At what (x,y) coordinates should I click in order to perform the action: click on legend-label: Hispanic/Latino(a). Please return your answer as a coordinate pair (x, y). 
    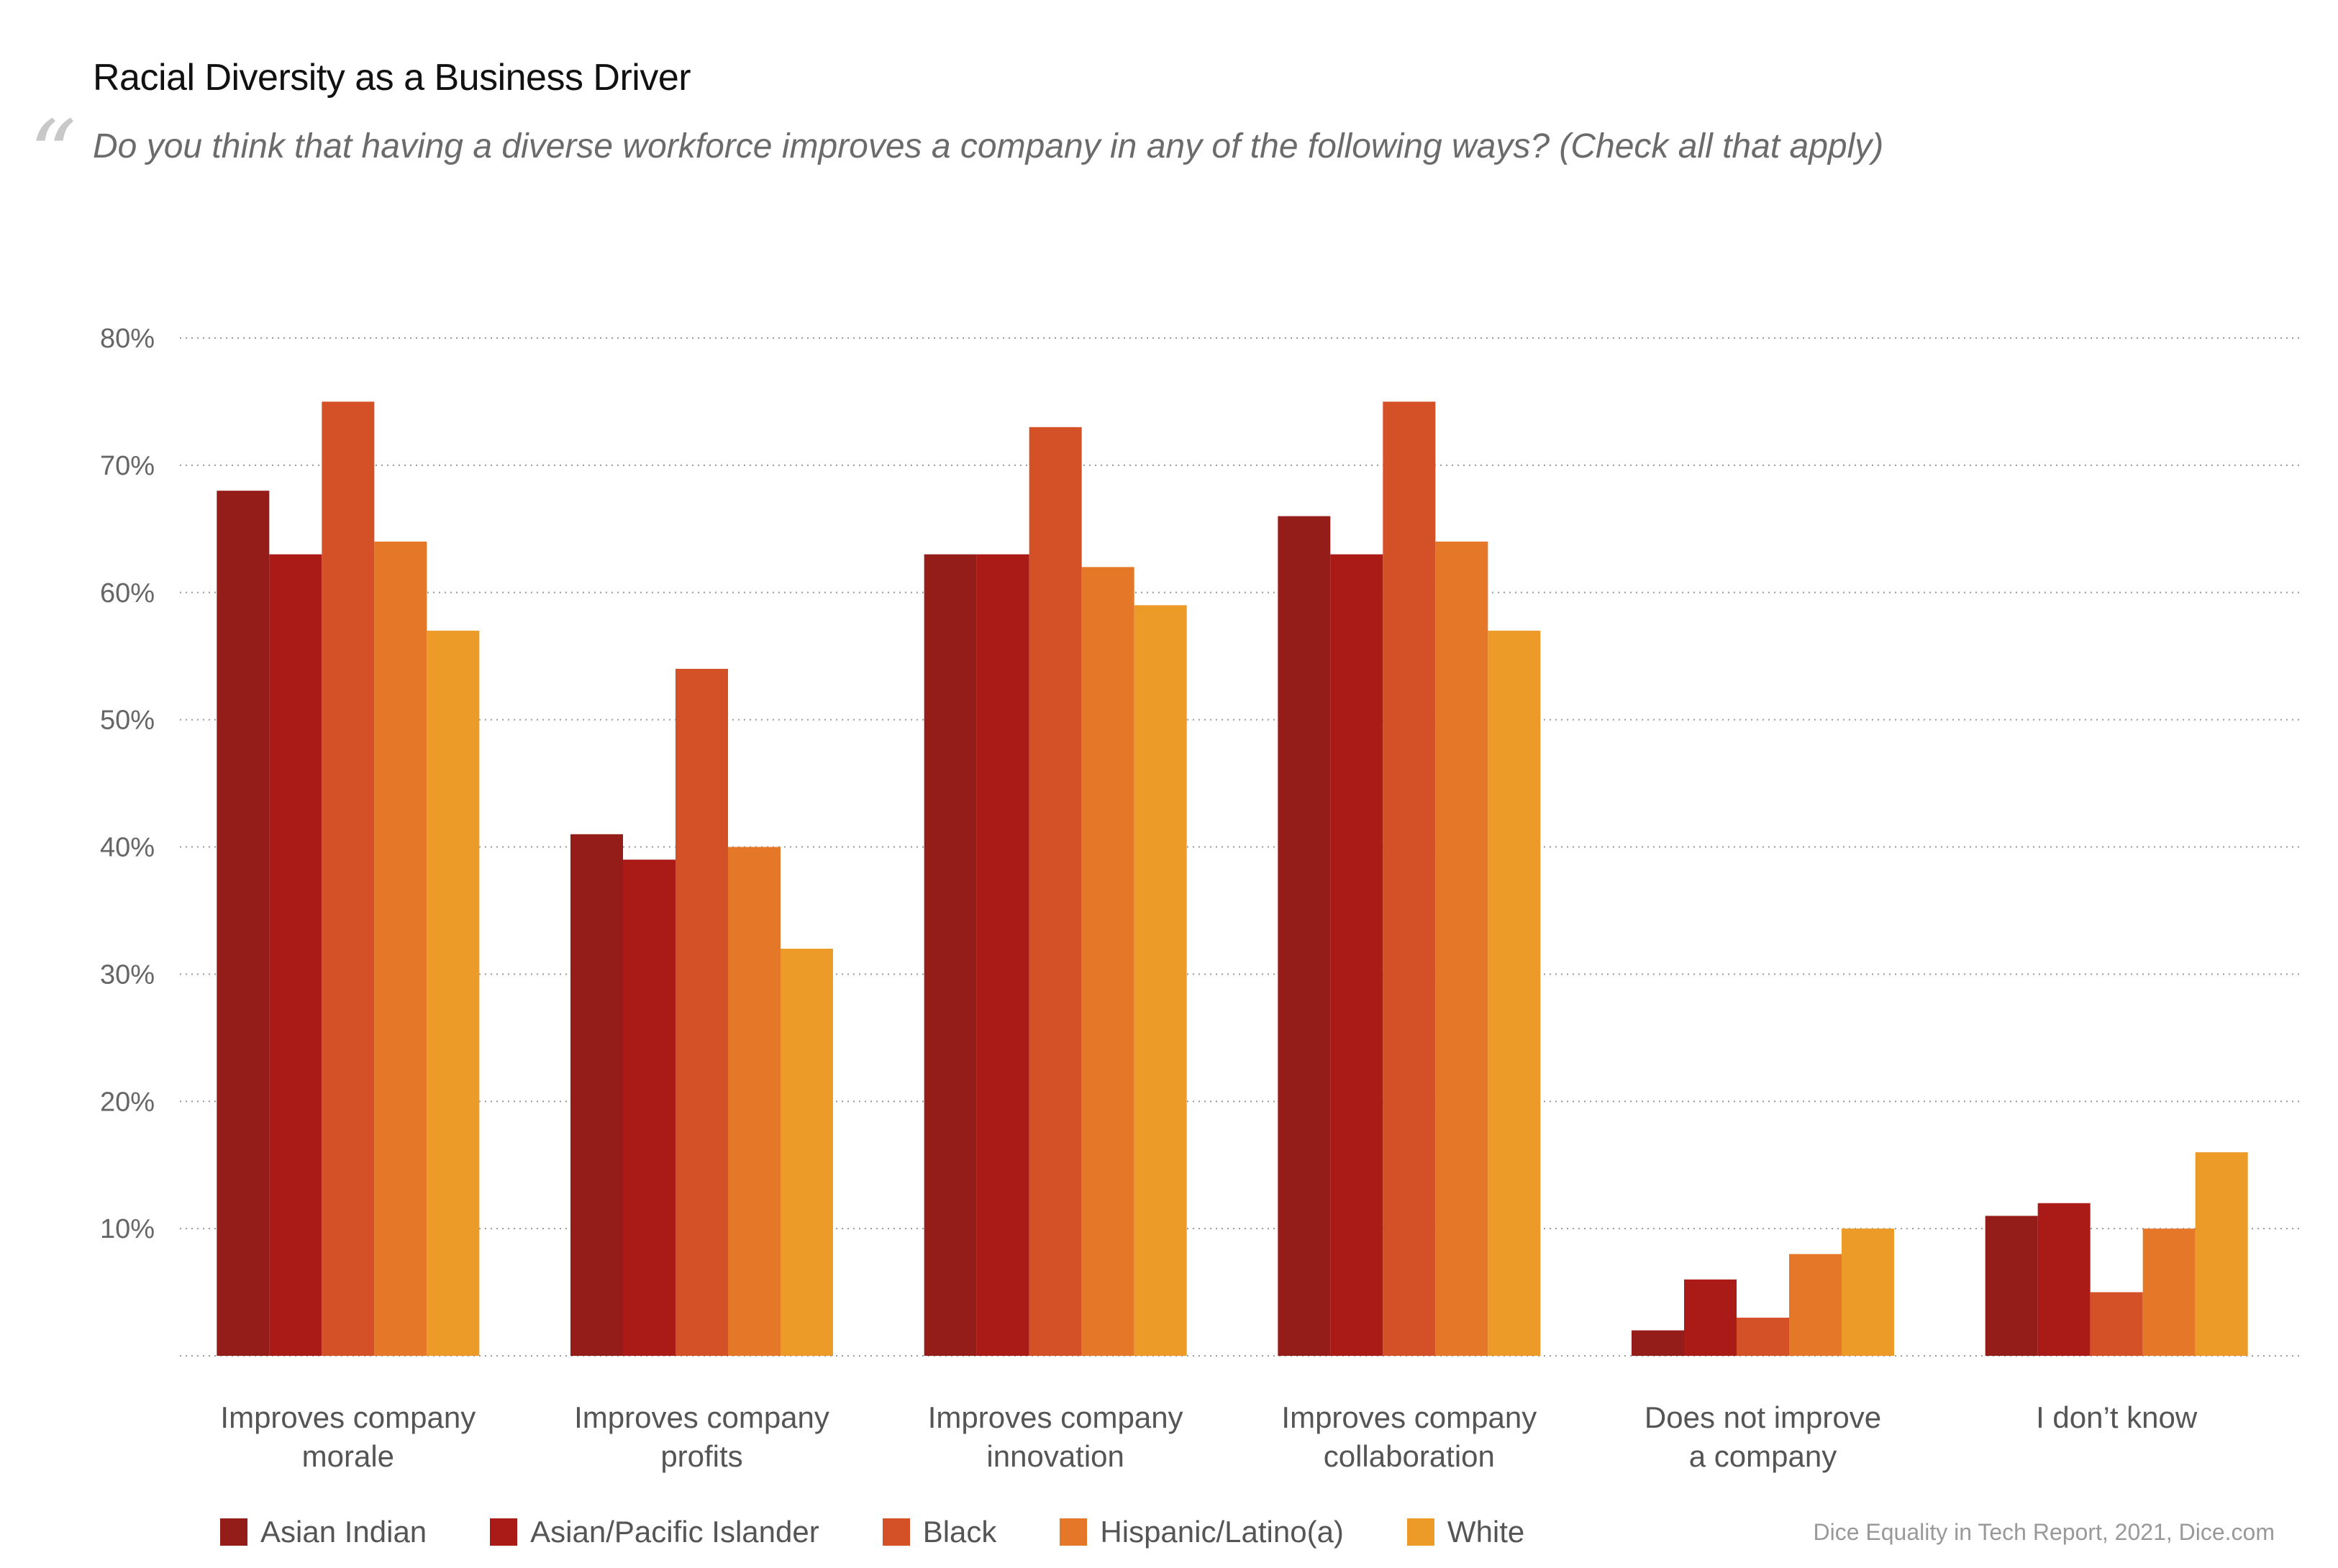
    Looking at the image, I should click on (1222, 1532).